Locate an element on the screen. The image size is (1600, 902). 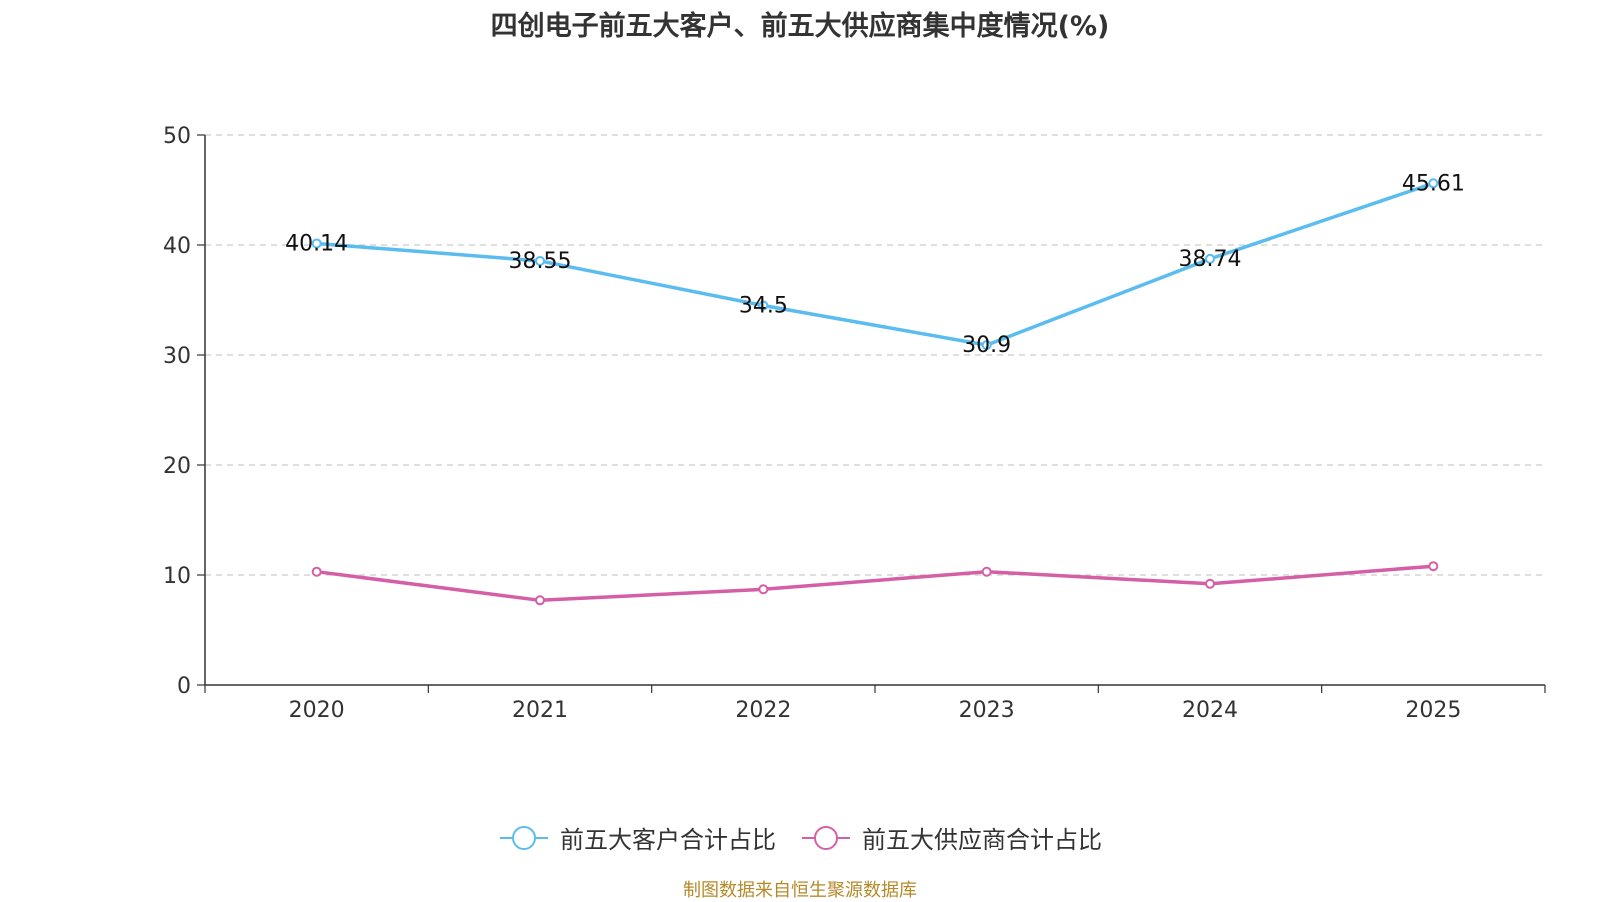
source-note: 制图数据来自恒生聚源数据库 is located at coordinates (800, 890).